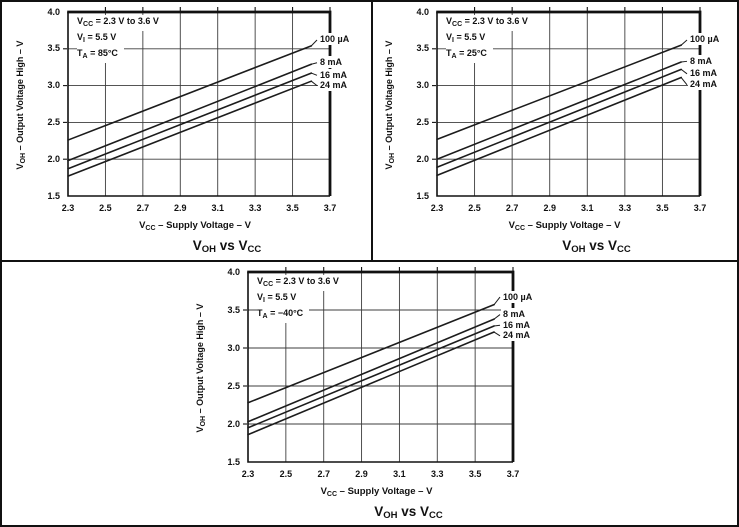 This screenshot has height=527, width=739. I want to click on test-conditions: VCC = 2.3 V to 3.6 V VI = 5.5 V TA = −40°C, so click(301, 299).